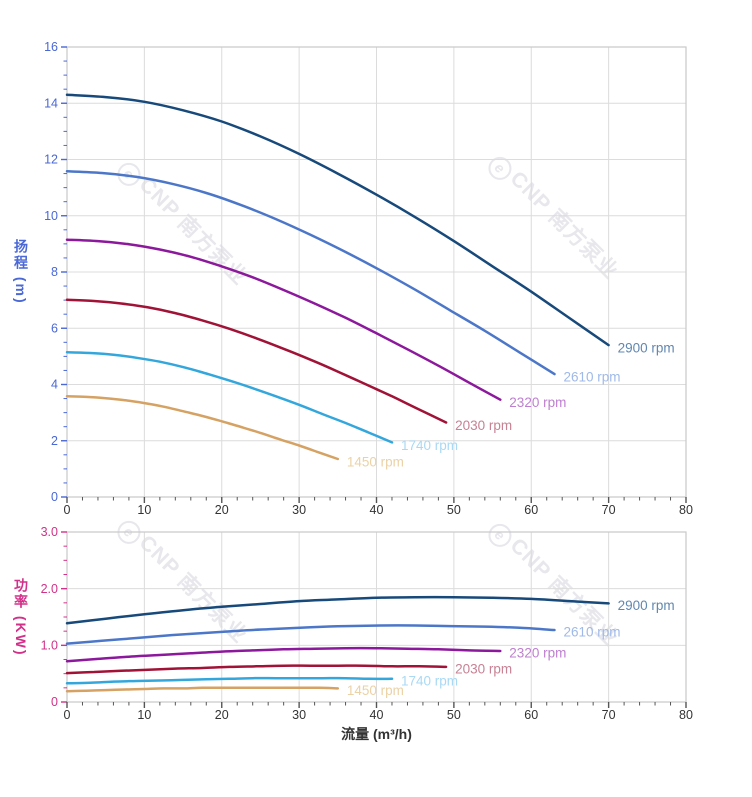  I want to click on y-tick-label: 16, so click(51, 47).